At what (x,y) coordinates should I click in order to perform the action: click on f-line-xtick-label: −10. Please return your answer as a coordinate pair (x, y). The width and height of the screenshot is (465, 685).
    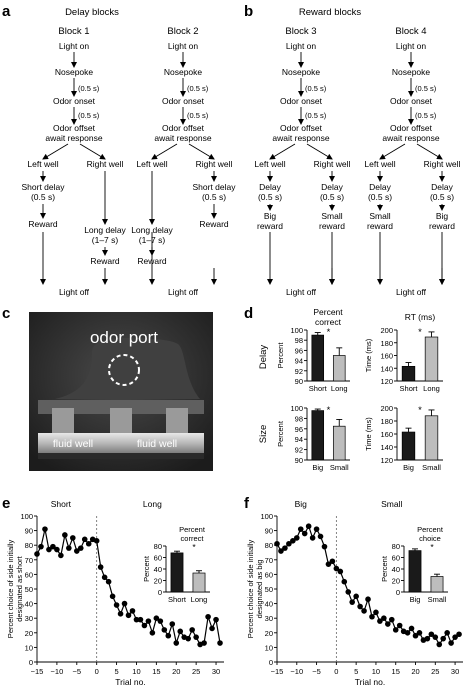
    Looking at the image, I should click on (296, 671).